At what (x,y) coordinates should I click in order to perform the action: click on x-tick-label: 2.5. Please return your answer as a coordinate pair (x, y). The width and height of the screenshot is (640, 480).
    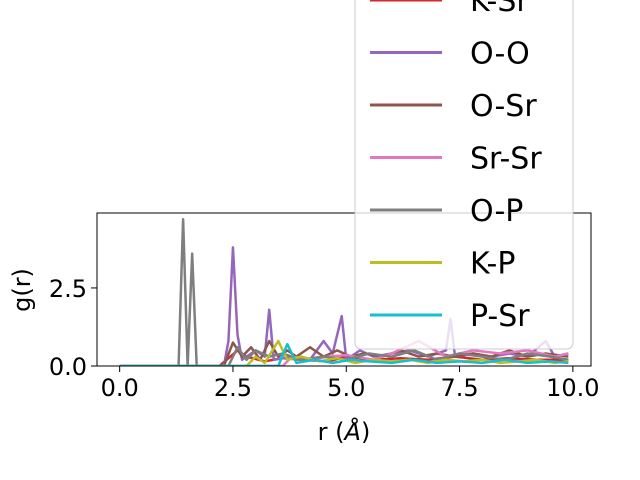
    Looking at the image, I should click on (233, 388).